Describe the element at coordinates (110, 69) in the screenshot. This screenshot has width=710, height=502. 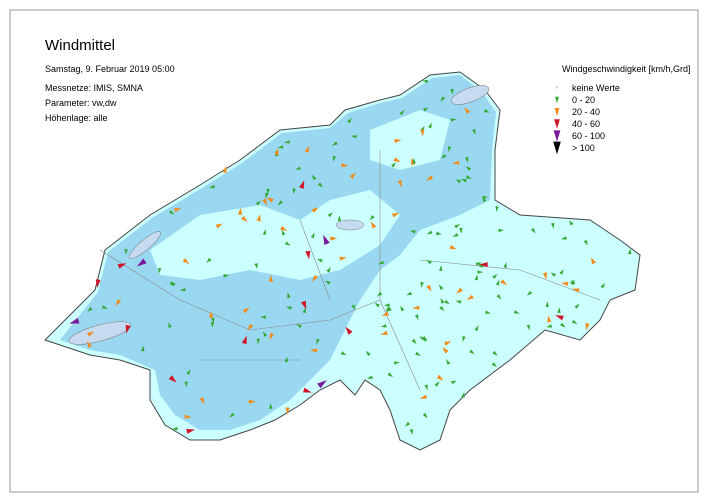
I see `date: Samstag, 9. Februar 2019 05:00` at that location.